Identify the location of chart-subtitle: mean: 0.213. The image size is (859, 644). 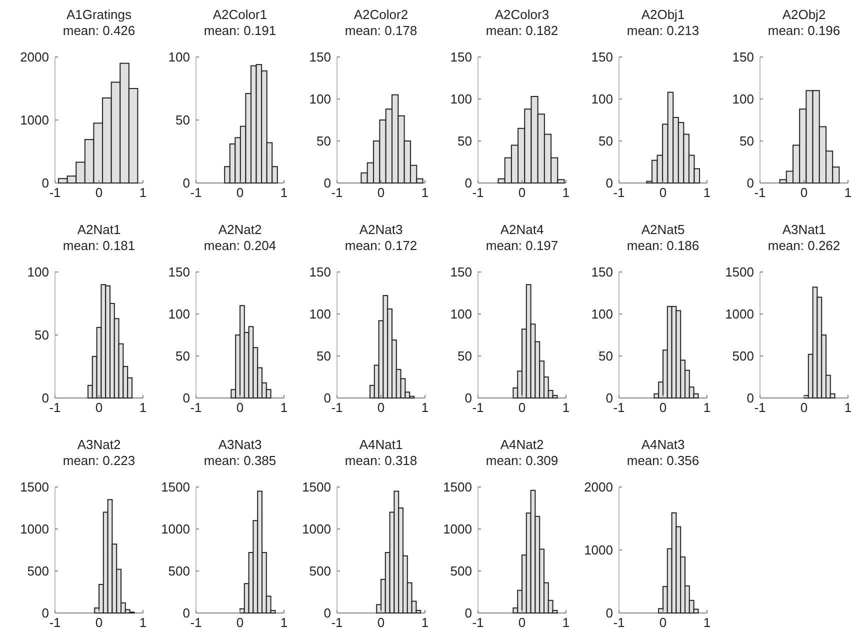
(663, 30).